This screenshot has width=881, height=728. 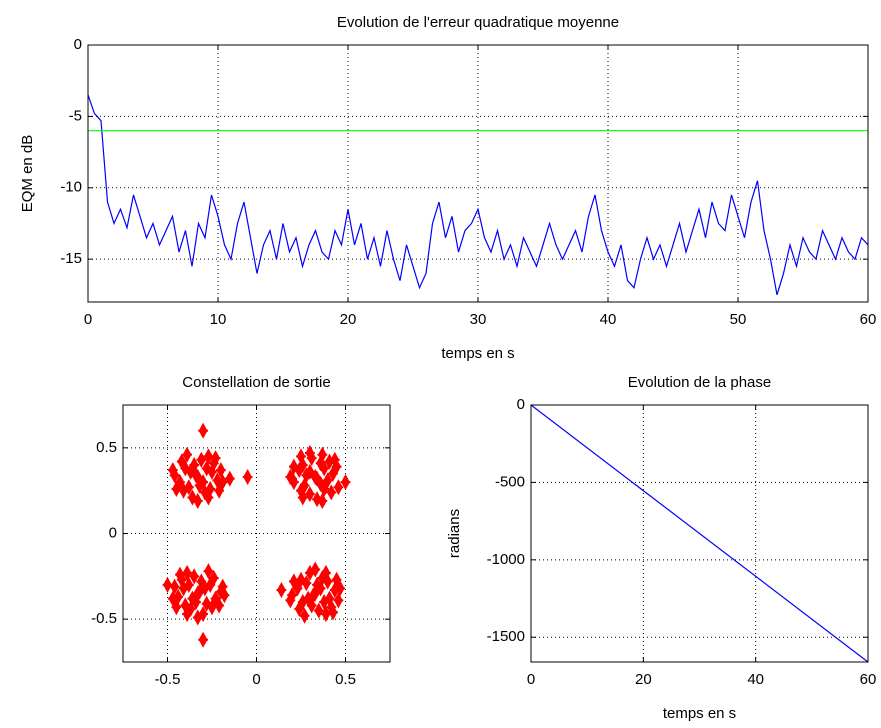 I want to click on series-line, so click(x=699, y=533).